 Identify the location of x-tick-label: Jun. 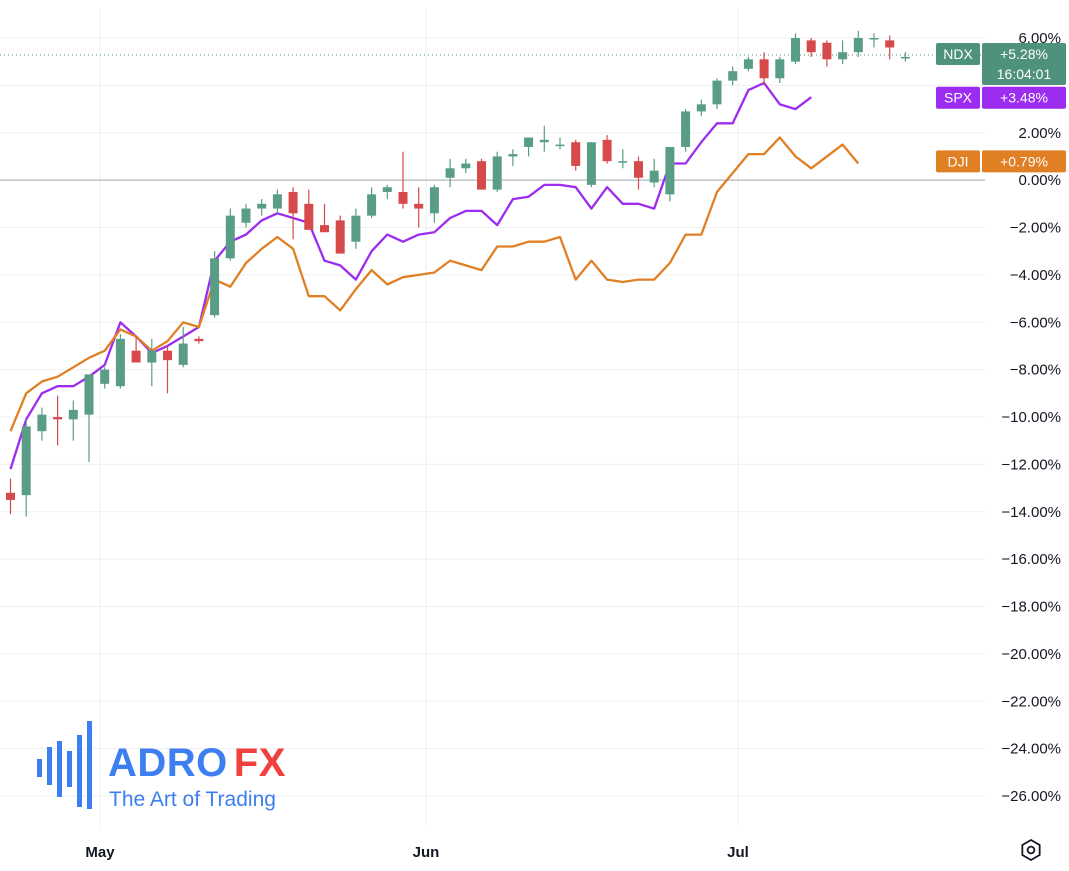
(426, 852).